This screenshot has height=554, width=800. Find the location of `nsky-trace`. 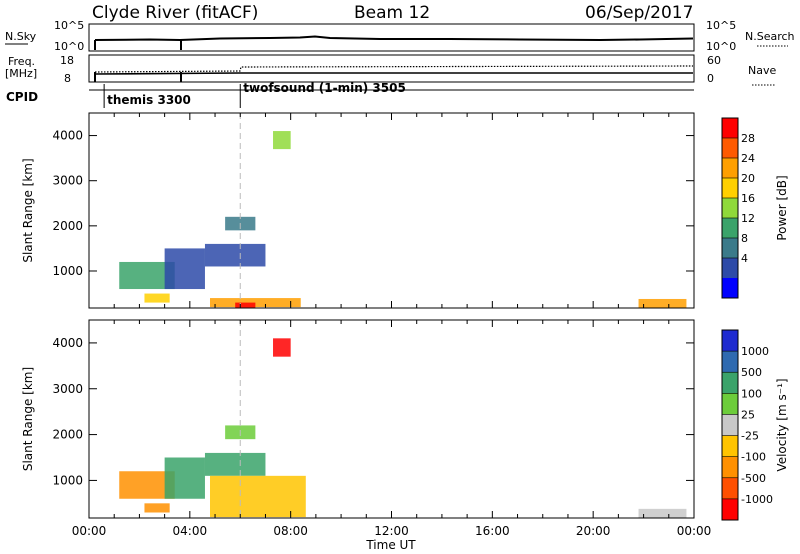

nsky-trace is located at coordinates (394, 38).